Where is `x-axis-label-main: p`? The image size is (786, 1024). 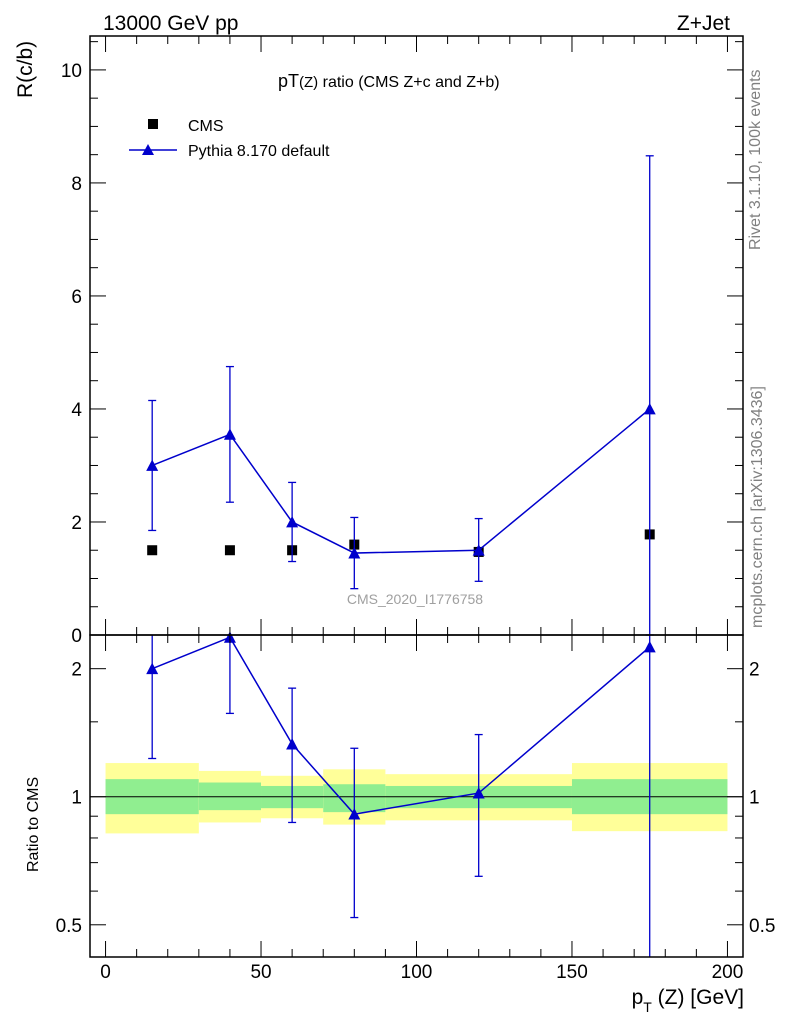 x-axis-label-main: p is located at coordinates (638, 997).